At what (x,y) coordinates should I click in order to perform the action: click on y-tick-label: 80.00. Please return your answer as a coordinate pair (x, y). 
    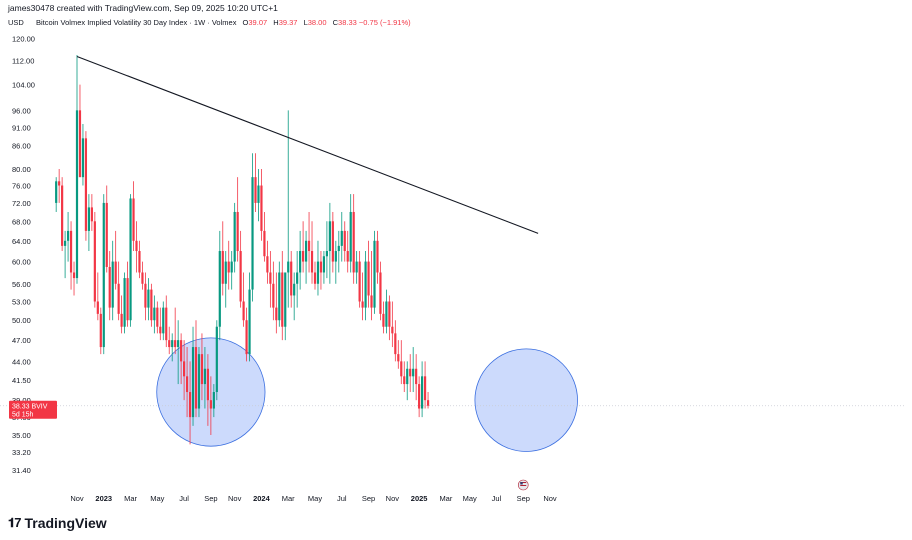
    Looking at the image, I should click on (21, 169).